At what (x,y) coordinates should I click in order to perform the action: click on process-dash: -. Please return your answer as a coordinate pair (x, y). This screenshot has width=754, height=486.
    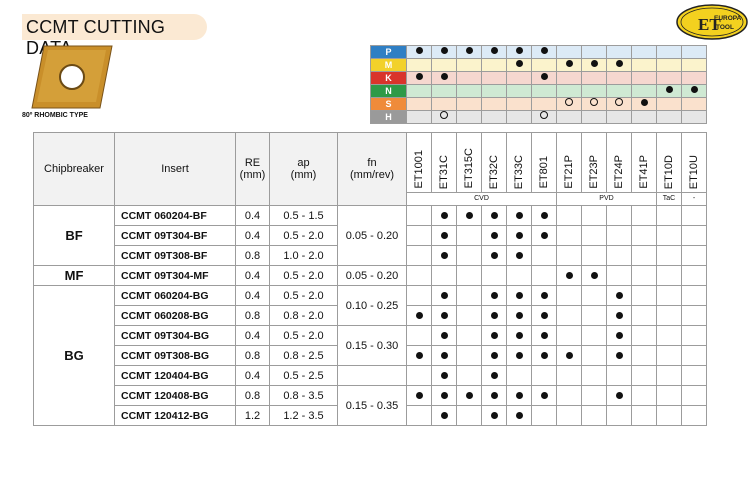
    Looking at the image, I should click on (694, 199).